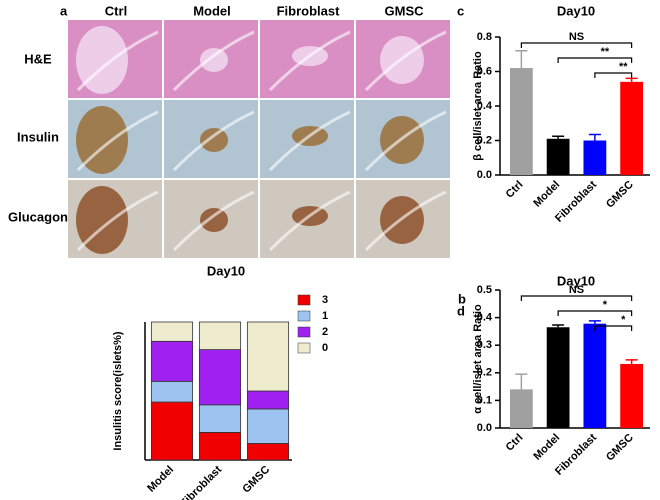  Describe the element at coordinates (478, 359) in the screenshot. I see `y-axis-label: α cell/islet area Ratio` at that location.